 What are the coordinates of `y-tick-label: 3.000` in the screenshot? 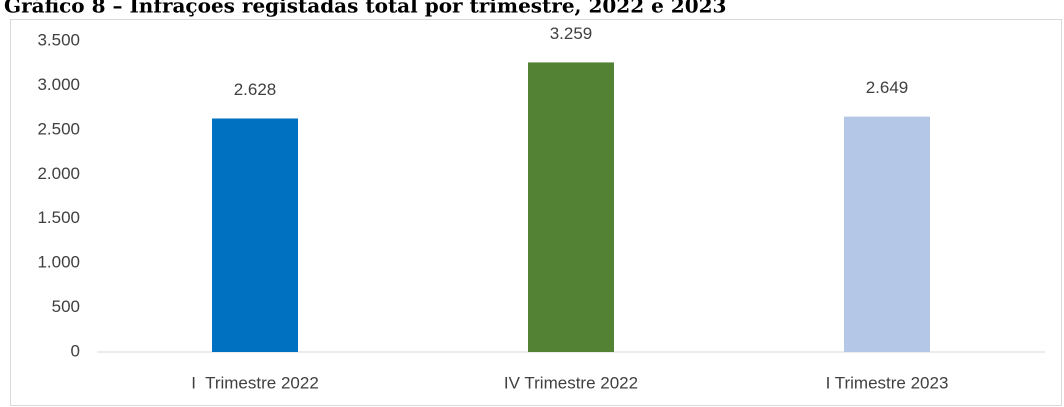 It's located at (58, 84).